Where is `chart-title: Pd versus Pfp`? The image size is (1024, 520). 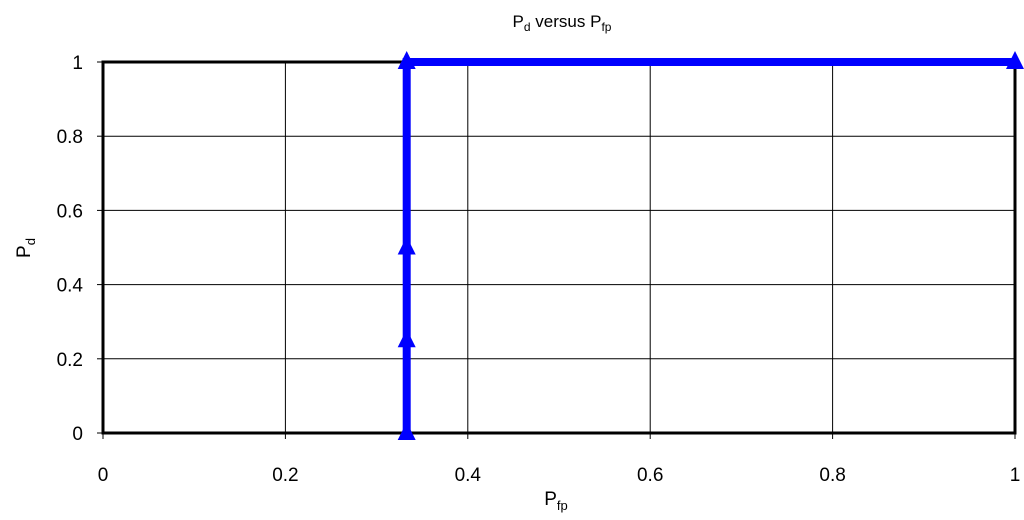
chart-title: Pd versus Pfp is located at coordinates (562, 23).